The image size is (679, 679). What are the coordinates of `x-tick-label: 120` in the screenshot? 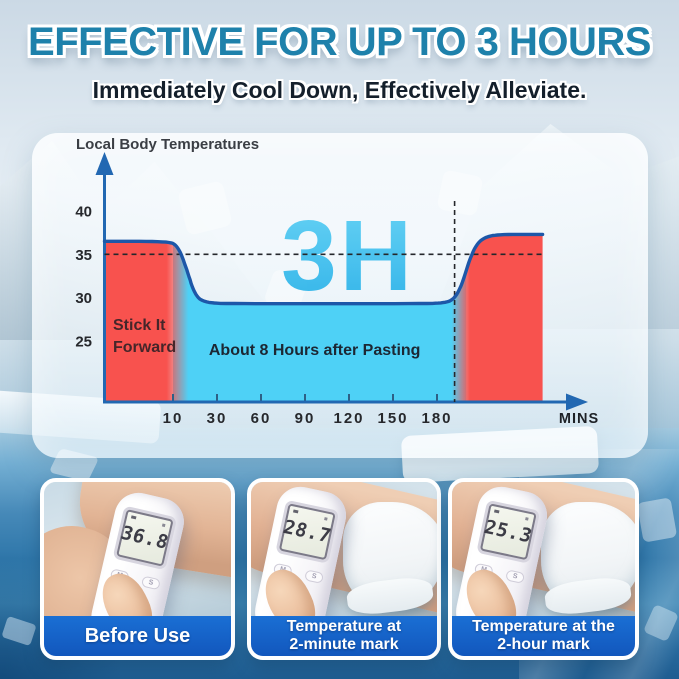 It's located at (348, 418).